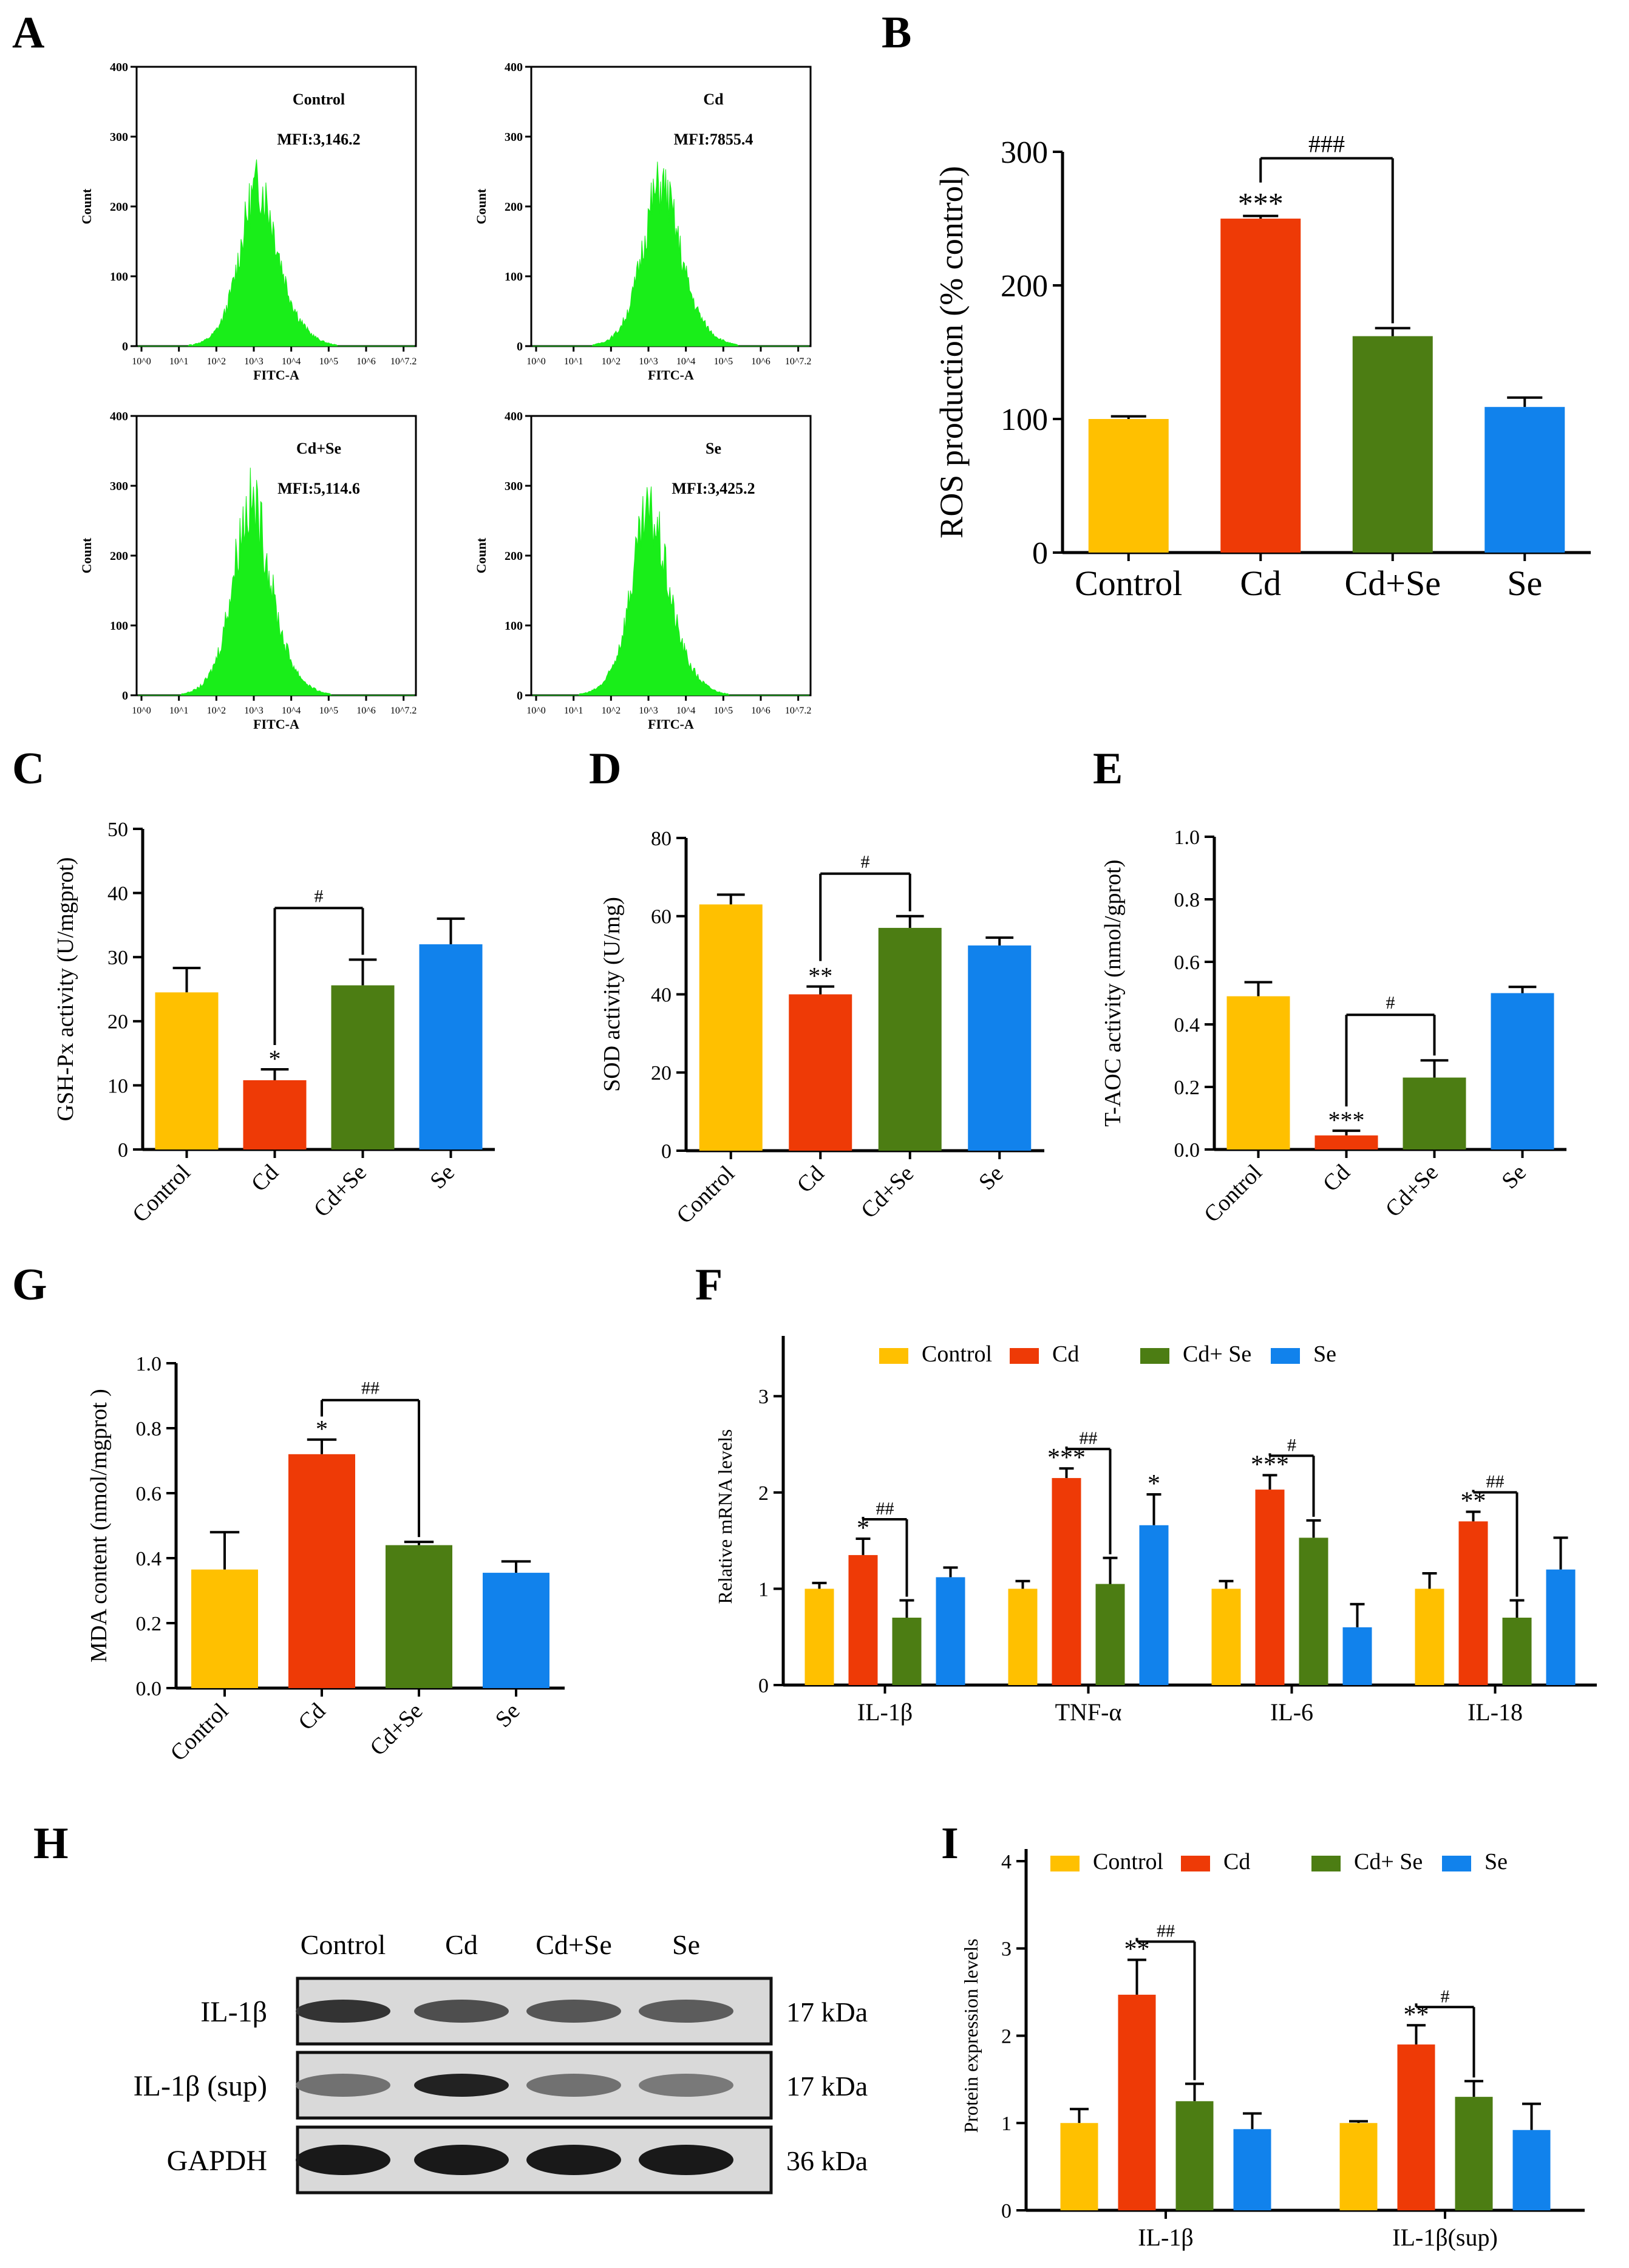 The image size is (1629, 2268). What do you see at coordinates (1346, 1120) in the screenshot?
I see `significance-label: ***` at bounding box center [1346, 1120].